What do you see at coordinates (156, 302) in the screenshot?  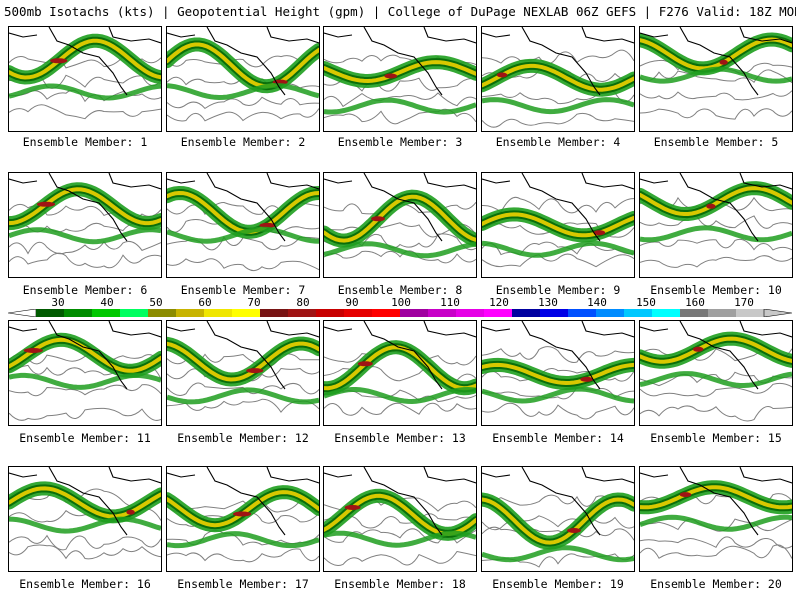 I see `colorbar-tick-label: 50` at bounding box center [156, 302].